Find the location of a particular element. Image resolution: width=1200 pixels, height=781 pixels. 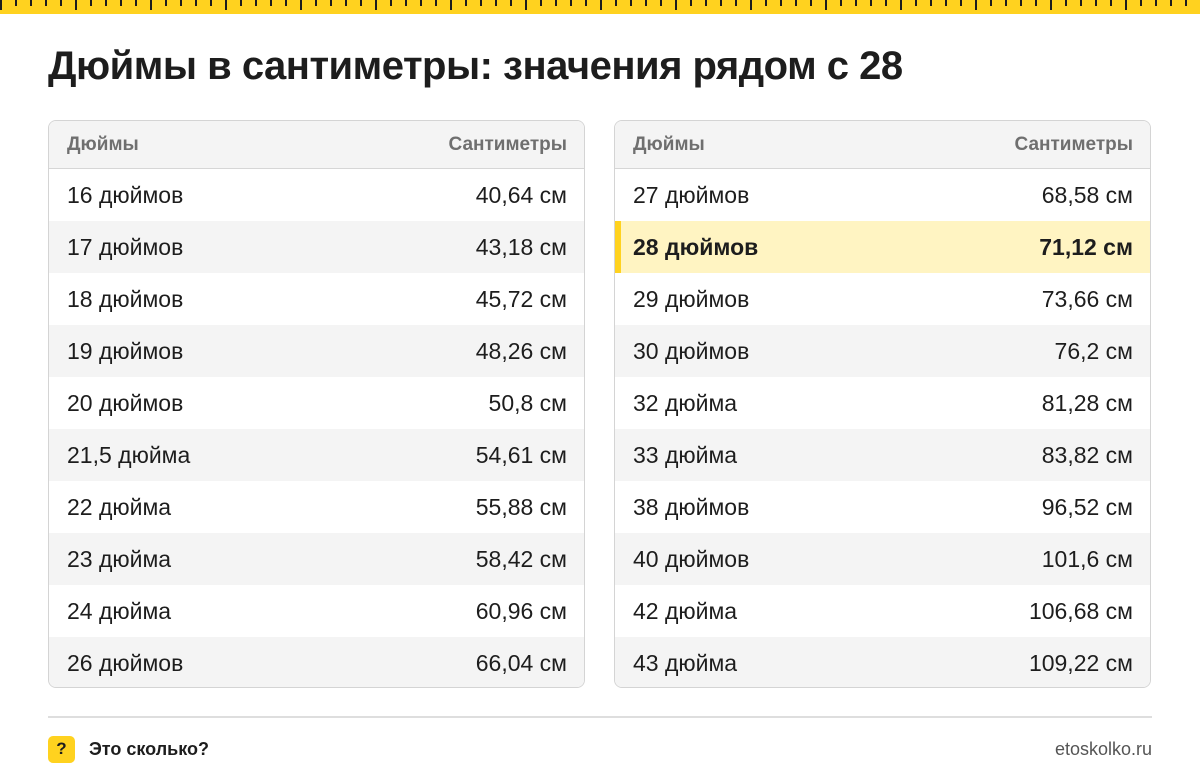

page-title: Дюймы в сантиметры: значения рядом с 28 is located at coordinates (475, 66).